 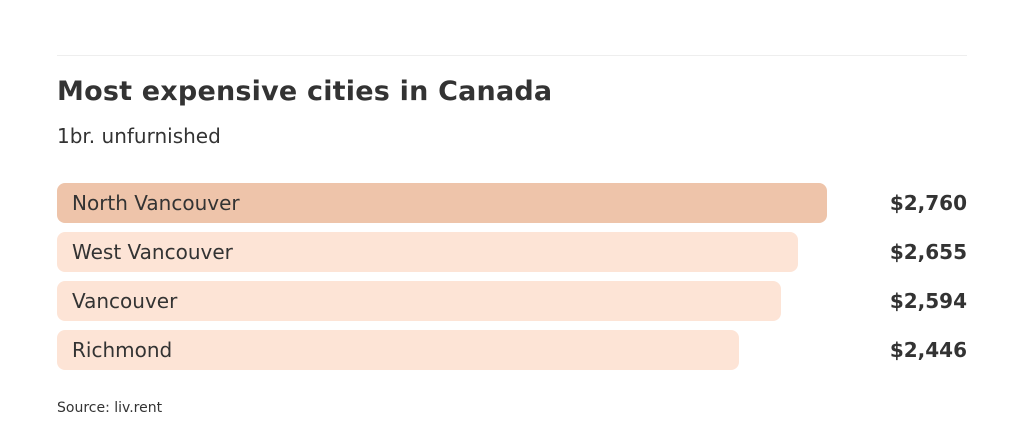 What do you see at coordinates (110, 408) in the screenshot?
I see `source-note: Source: liv.rent` at bounding box center [110, 408].